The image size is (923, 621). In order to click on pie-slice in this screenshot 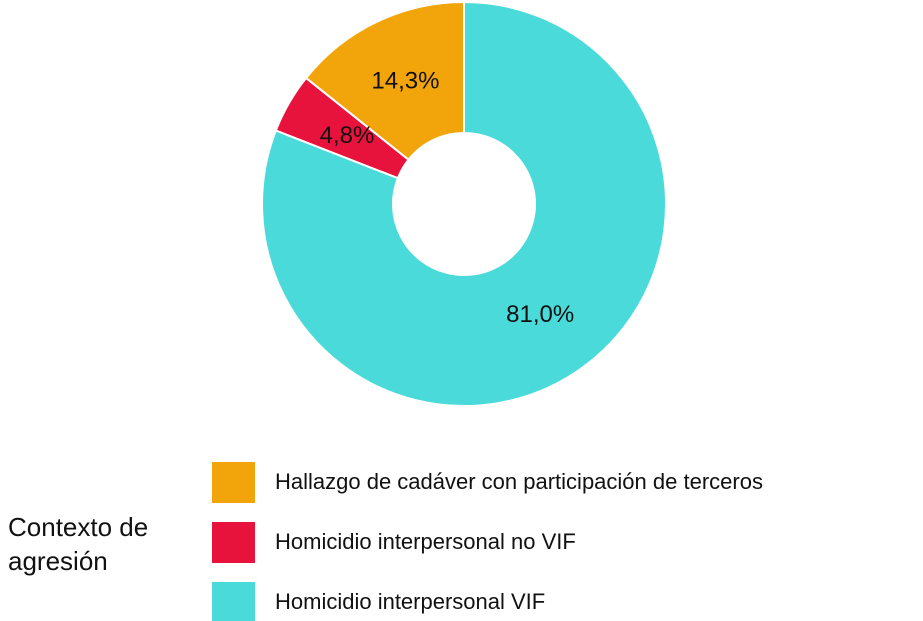, I will do `click(384, 81)`.